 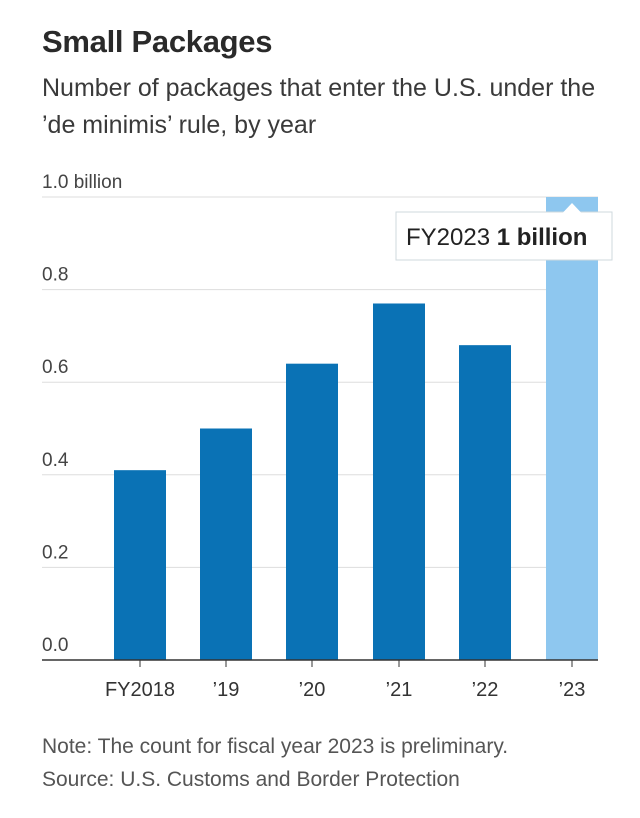 What do you see at coordinates (157, 41) in the screenshot?
I see `chart-title: Small Packages` at bounding box center [157, 41].